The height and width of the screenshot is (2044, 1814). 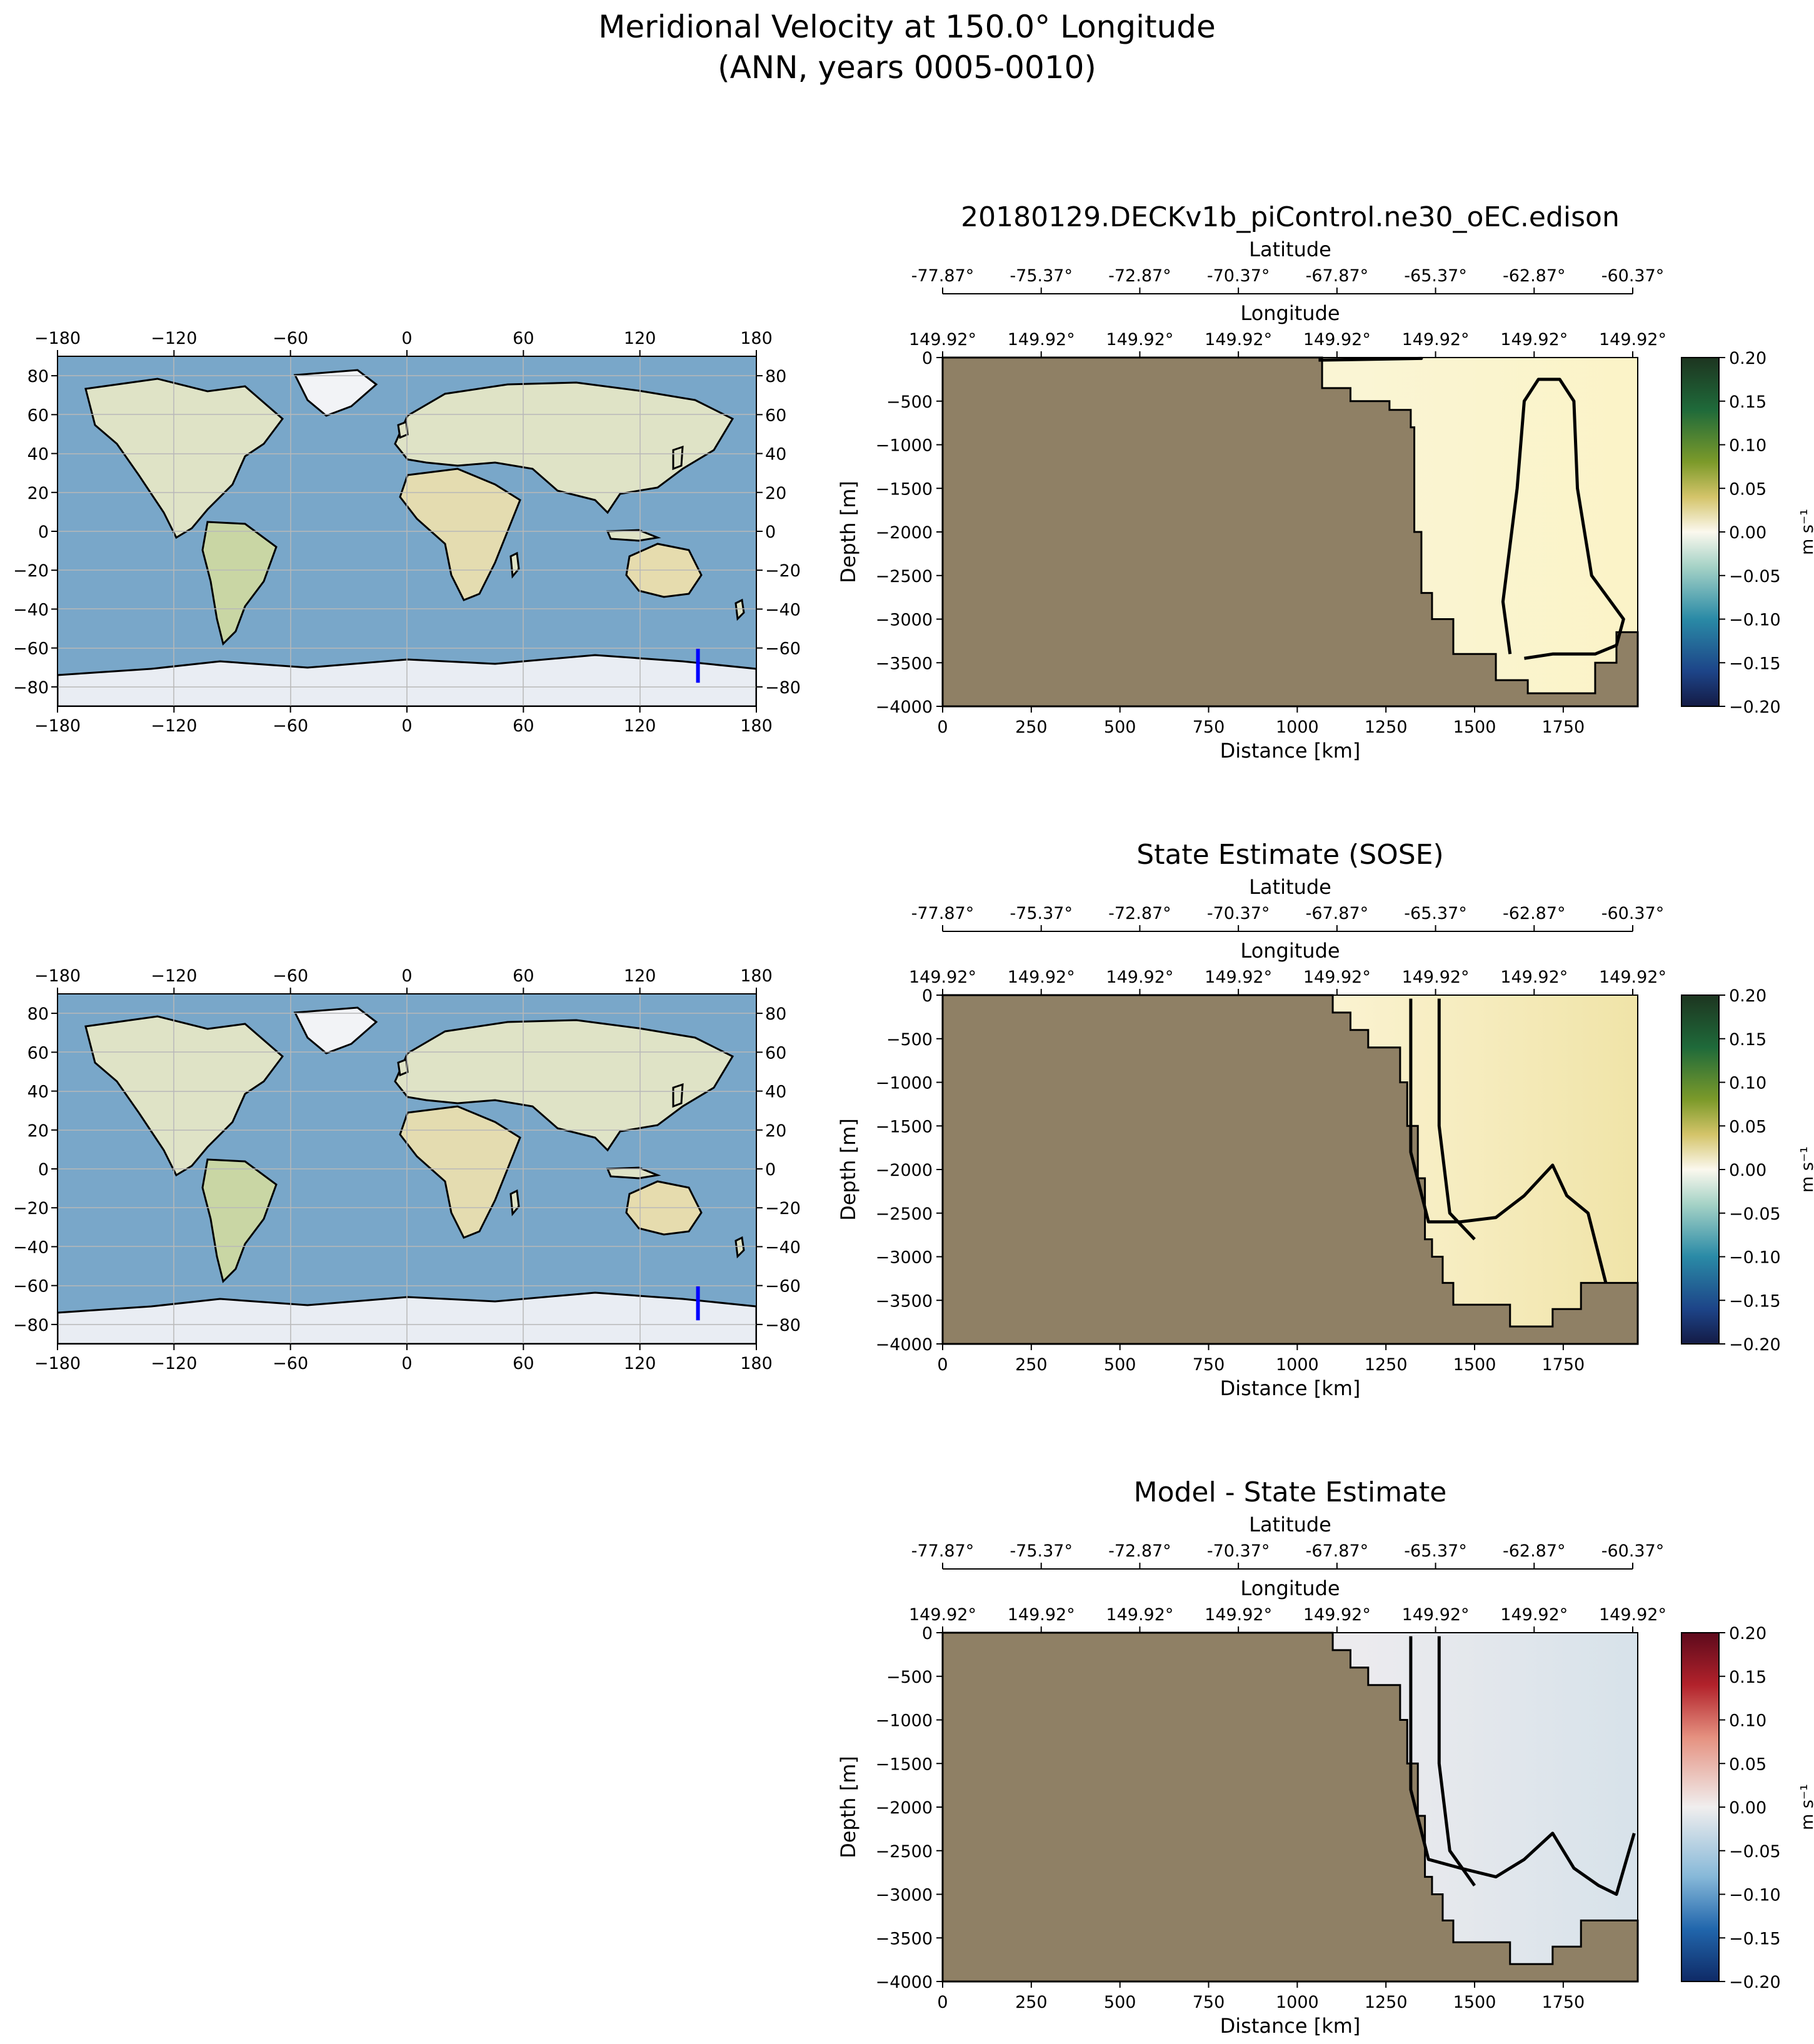 What do you see at coordinates (756, 1363) in the screenshot?
I see `map-lon-tick-label-bottom: 180` at bounding box center [756, 1363].